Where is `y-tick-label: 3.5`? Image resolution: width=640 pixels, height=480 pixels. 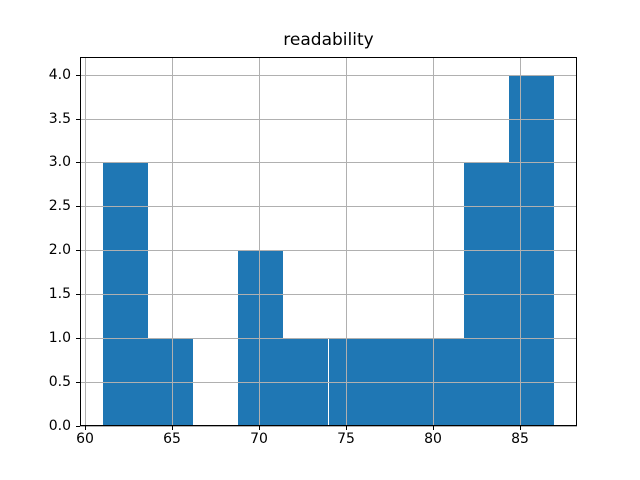 y-tick-label: 3.5 is located at coordinates (59, 119).